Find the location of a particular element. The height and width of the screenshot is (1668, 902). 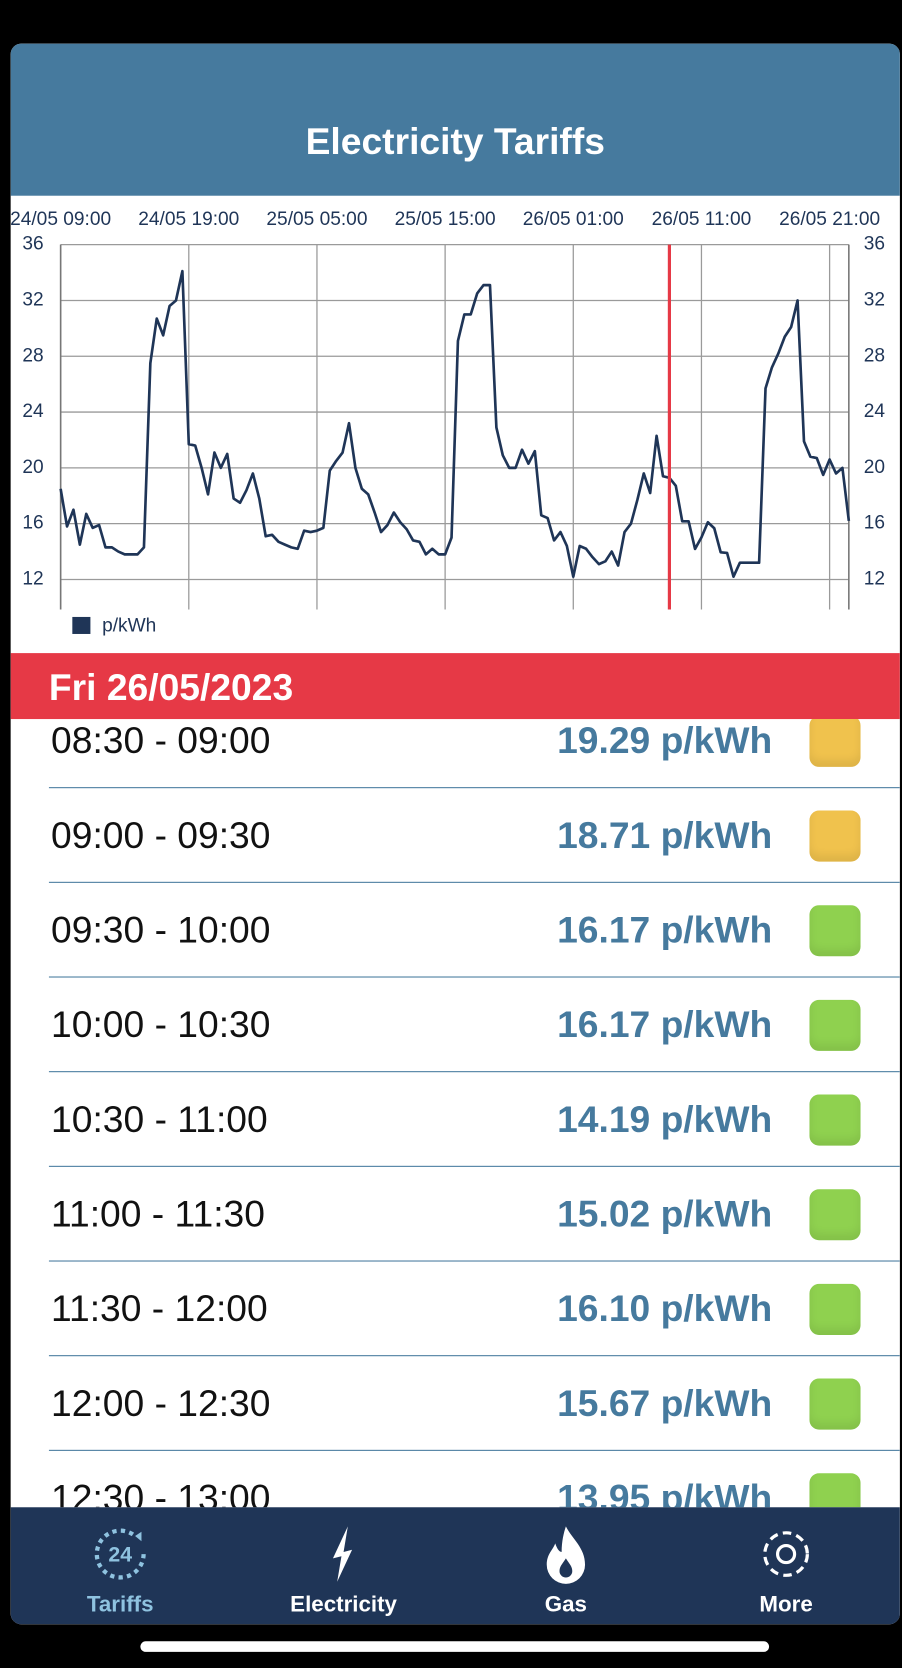

tariff-row: 09:00 - 09:30 18.71 p/kWh is located at coordinates (455, 835).